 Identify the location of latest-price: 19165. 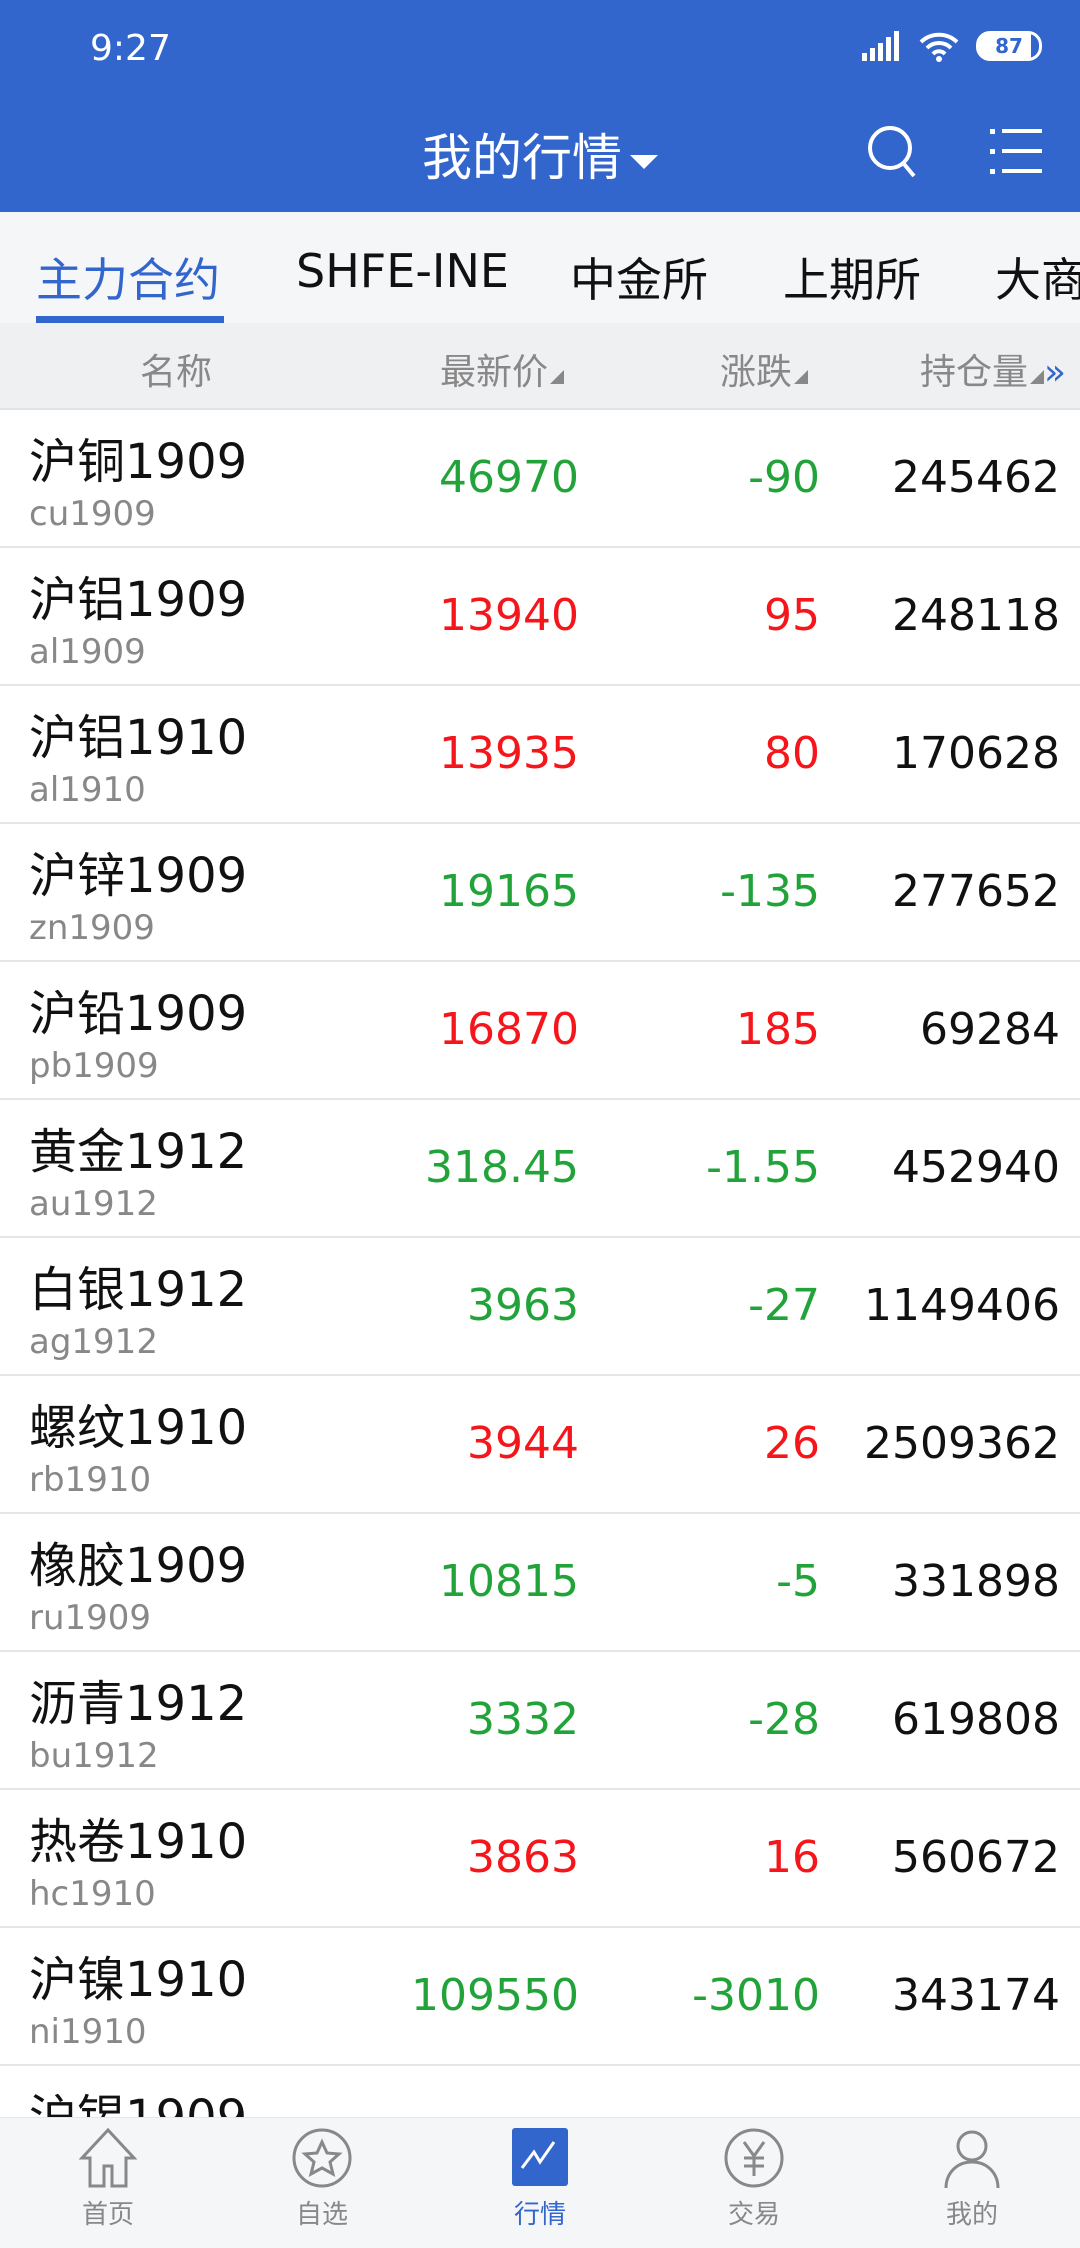
(509, 891).